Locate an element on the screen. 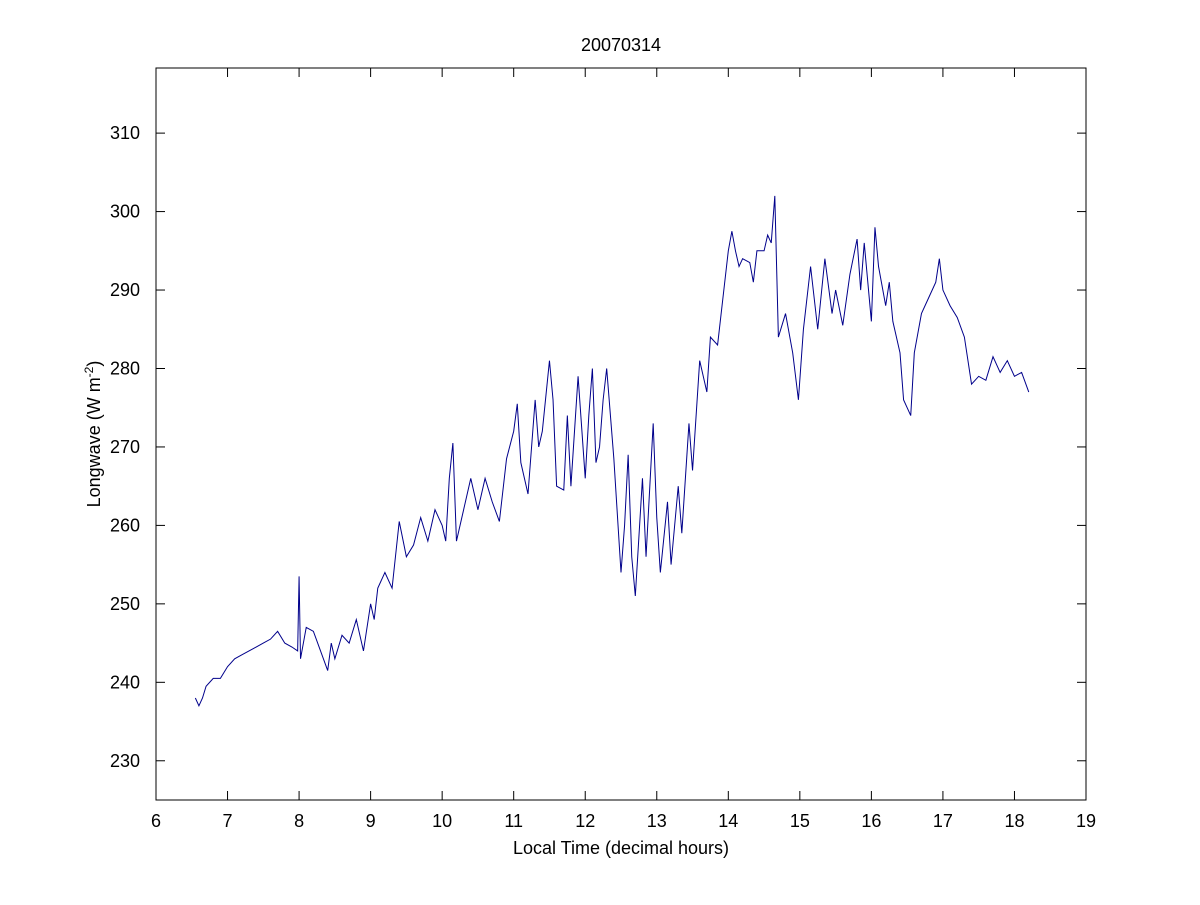 This screenshot has height=905, width=1200. x-axis-label: Local Time (decimal hours) is located at coordinates (621, 848).